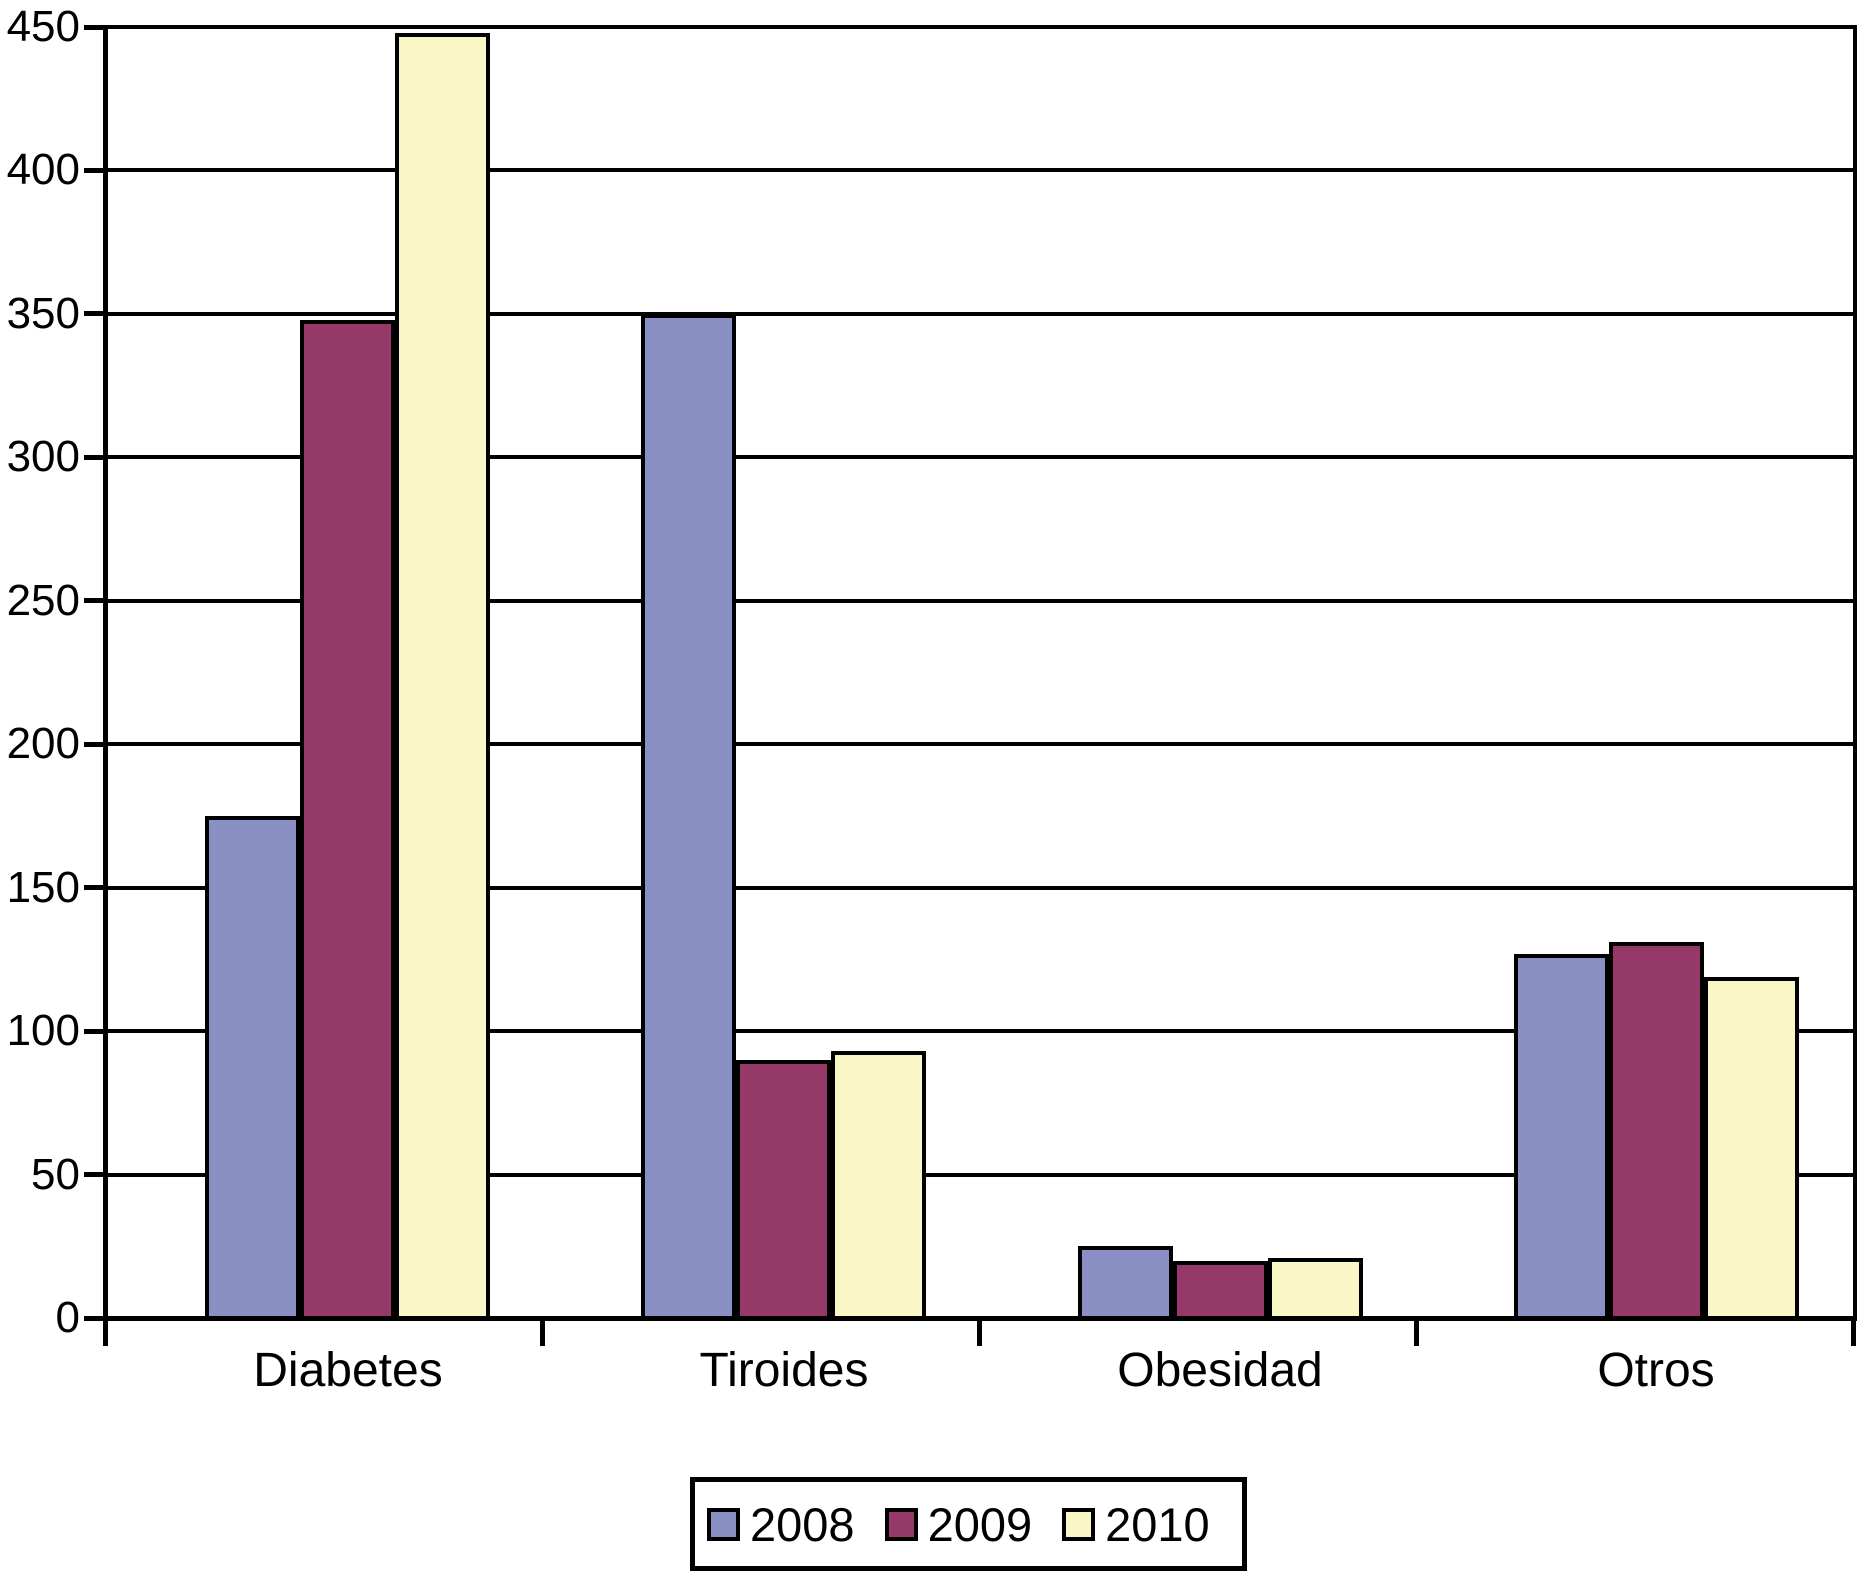 The width and height of the screenshot is (1859, 1573). I want to click on bar-2009-otros, so click(1656, 1131).